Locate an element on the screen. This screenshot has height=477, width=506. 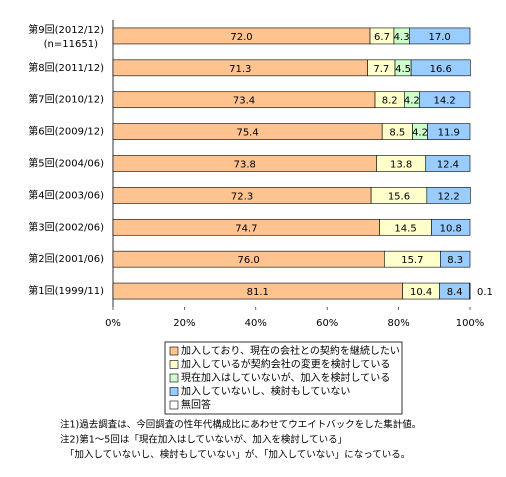
value-label: 17.0 is located at coordinates (440, 37).